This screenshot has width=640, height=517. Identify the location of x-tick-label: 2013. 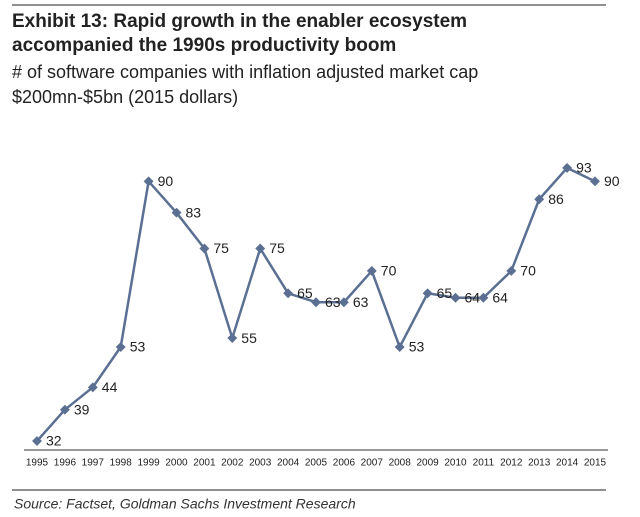
(539, 463).